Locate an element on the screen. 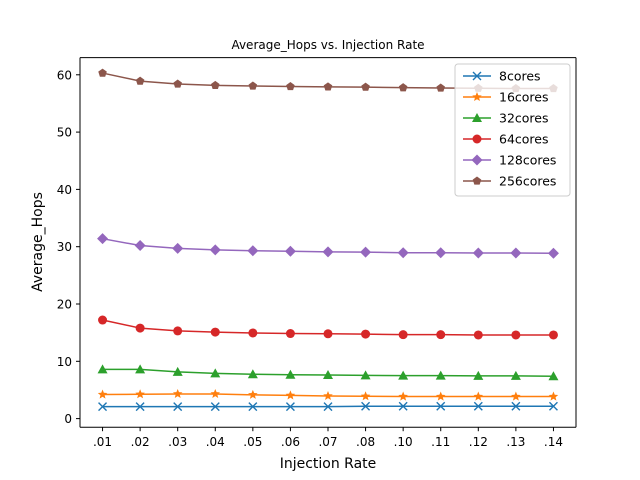 The width and height of the screenshot is (640, 480). legend-entry: 256cores is located at coordinates (509, 181).